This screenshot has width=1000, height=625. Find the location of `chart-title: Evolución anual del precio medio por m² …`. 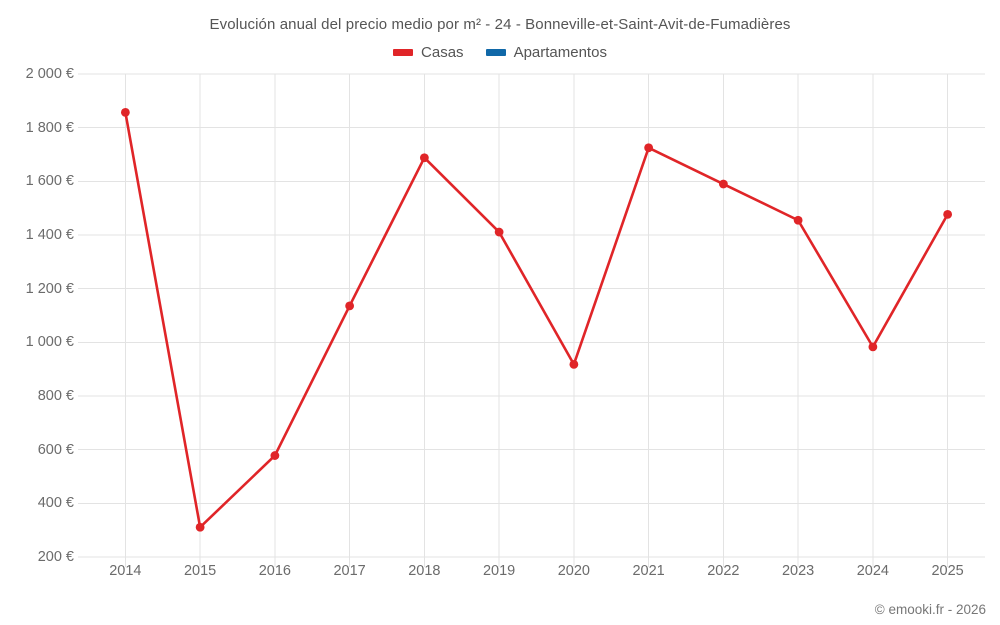

chart-title: Evolución anual del precio medio por m² … is located at coordinates (500, 24).